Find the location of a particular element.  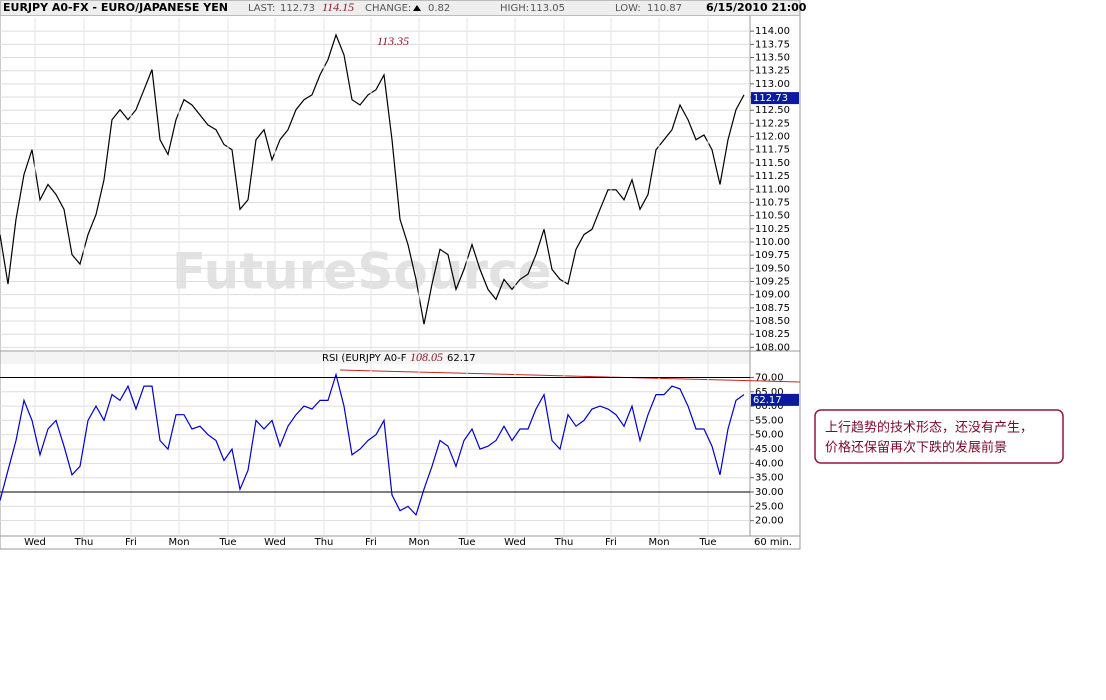

symbol-title: EURJPY A0-FX - EURO/JAPANESE YEN is located at coordinates (115, 7).